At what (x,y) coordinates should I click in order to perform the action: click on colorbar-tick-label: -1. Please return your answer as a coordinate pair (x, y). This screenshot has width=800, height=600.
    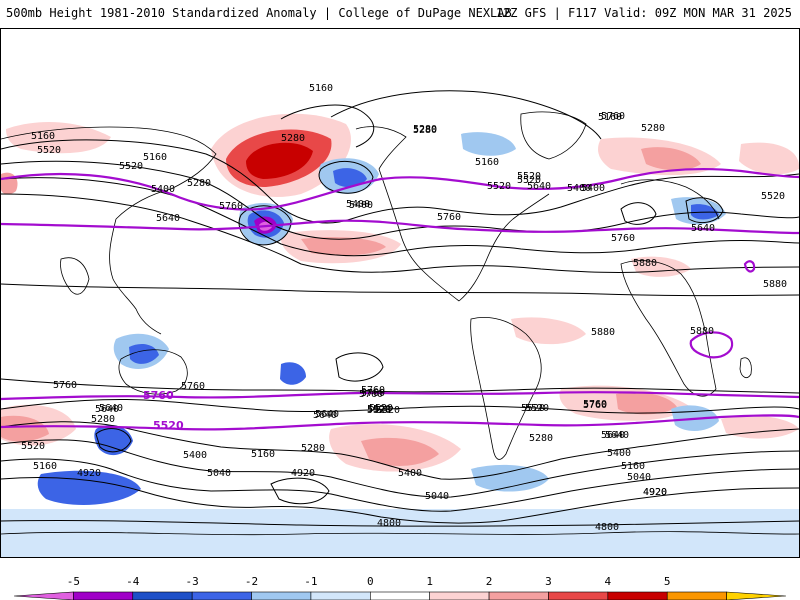
    Looking at the image, I should click on (310, 581).